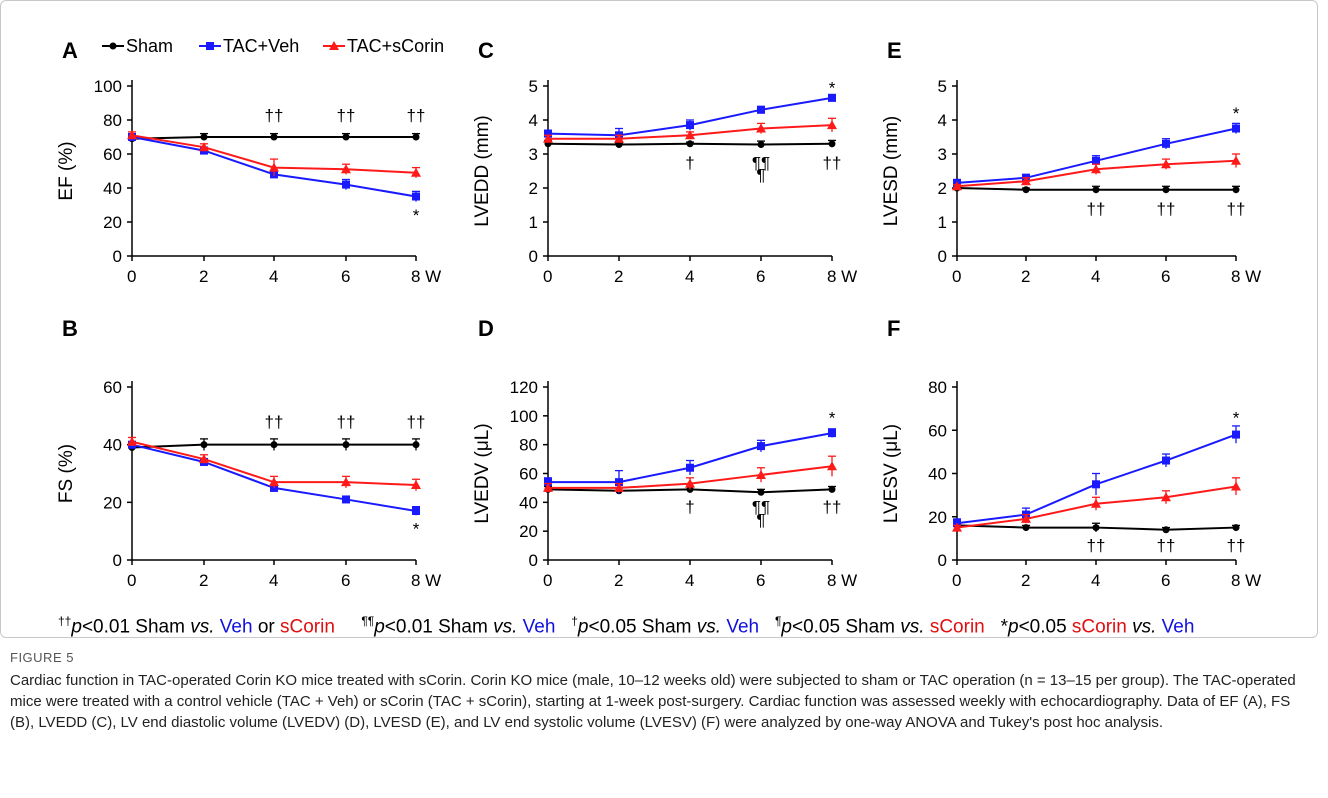 This screenshot has height=798, width=1328. Describe the element at coordinates (70, 328) in the screenshot. I see `panel-label: B` at that location.